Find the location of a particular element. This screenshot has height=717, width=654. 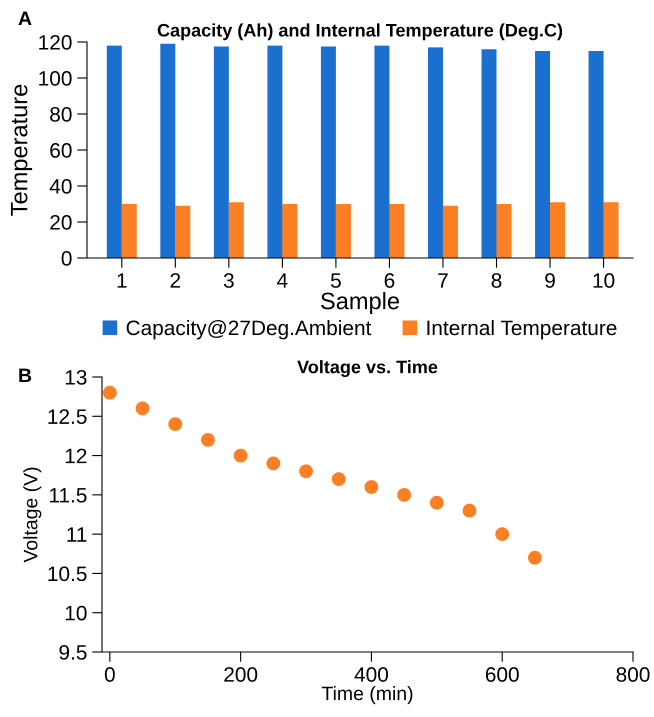

x-tick-label: 400 is located at coordinates (371, 674).